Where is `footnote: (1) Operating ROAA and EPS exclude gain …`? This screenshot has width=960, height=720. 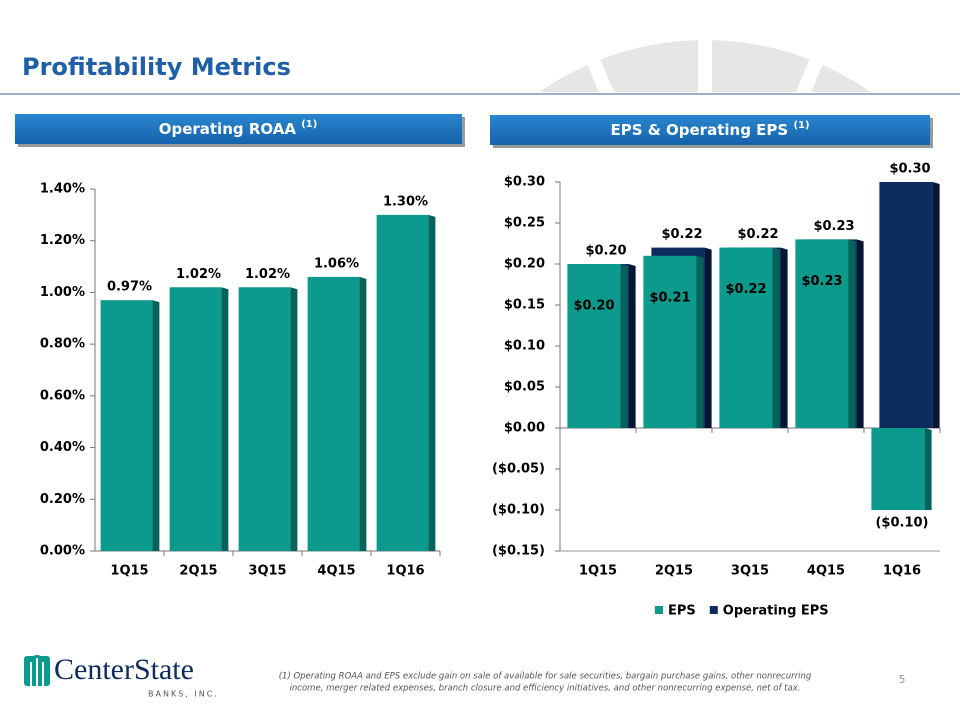
footnote: (1) Operating ROAA and EPS exclude gain … is located at coordinates (545, 677).